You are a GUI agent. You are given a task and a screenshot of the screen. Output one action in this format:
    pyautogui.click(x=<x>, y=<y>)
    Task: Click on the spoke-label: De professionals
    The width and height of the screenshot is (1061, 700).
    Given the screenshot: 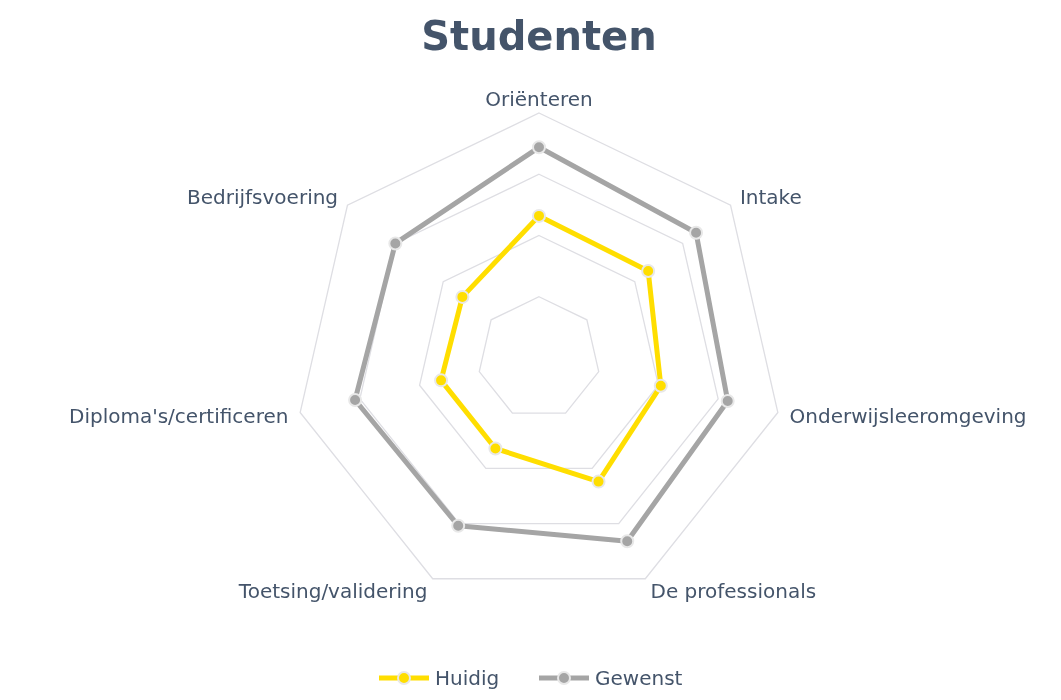 What is the action you would take?
    pyautogui.click(x=733, y=591)
    